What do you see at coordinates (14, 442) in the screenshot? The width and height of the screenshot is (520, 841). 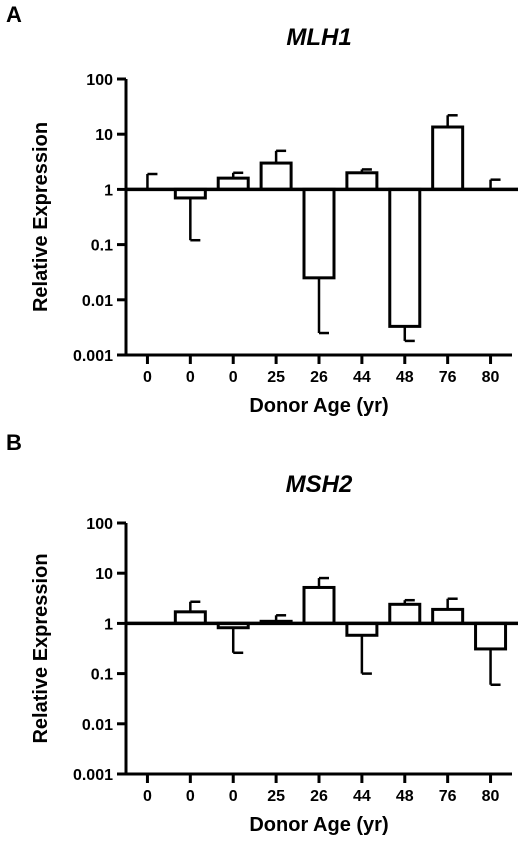 I see `panel-letter: B` at bounding box center [14, 442].